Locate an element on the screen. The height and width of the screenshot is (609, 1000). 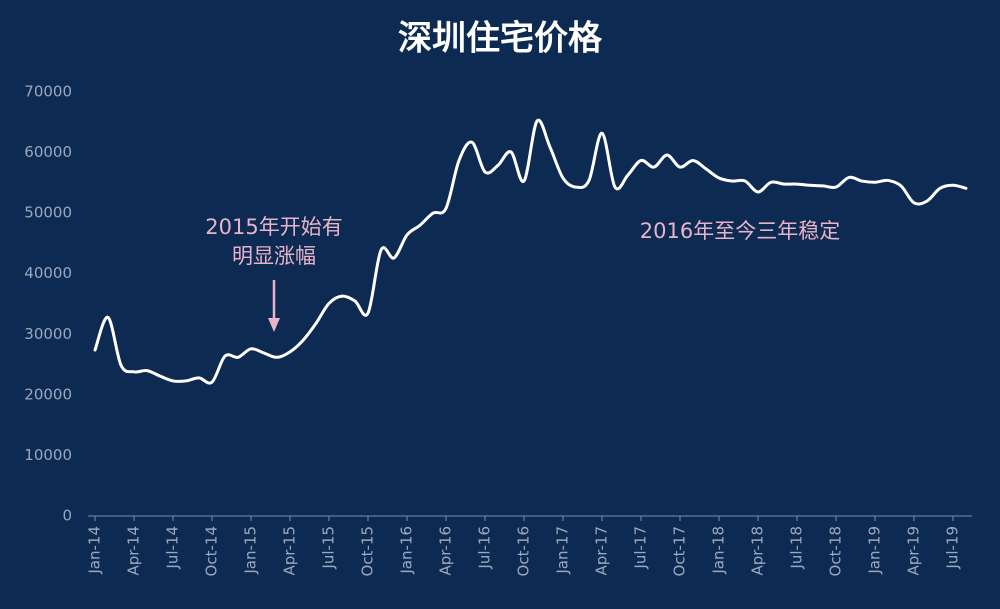
x-tick-label: Jul-18 is located at coordinates (797, 548).